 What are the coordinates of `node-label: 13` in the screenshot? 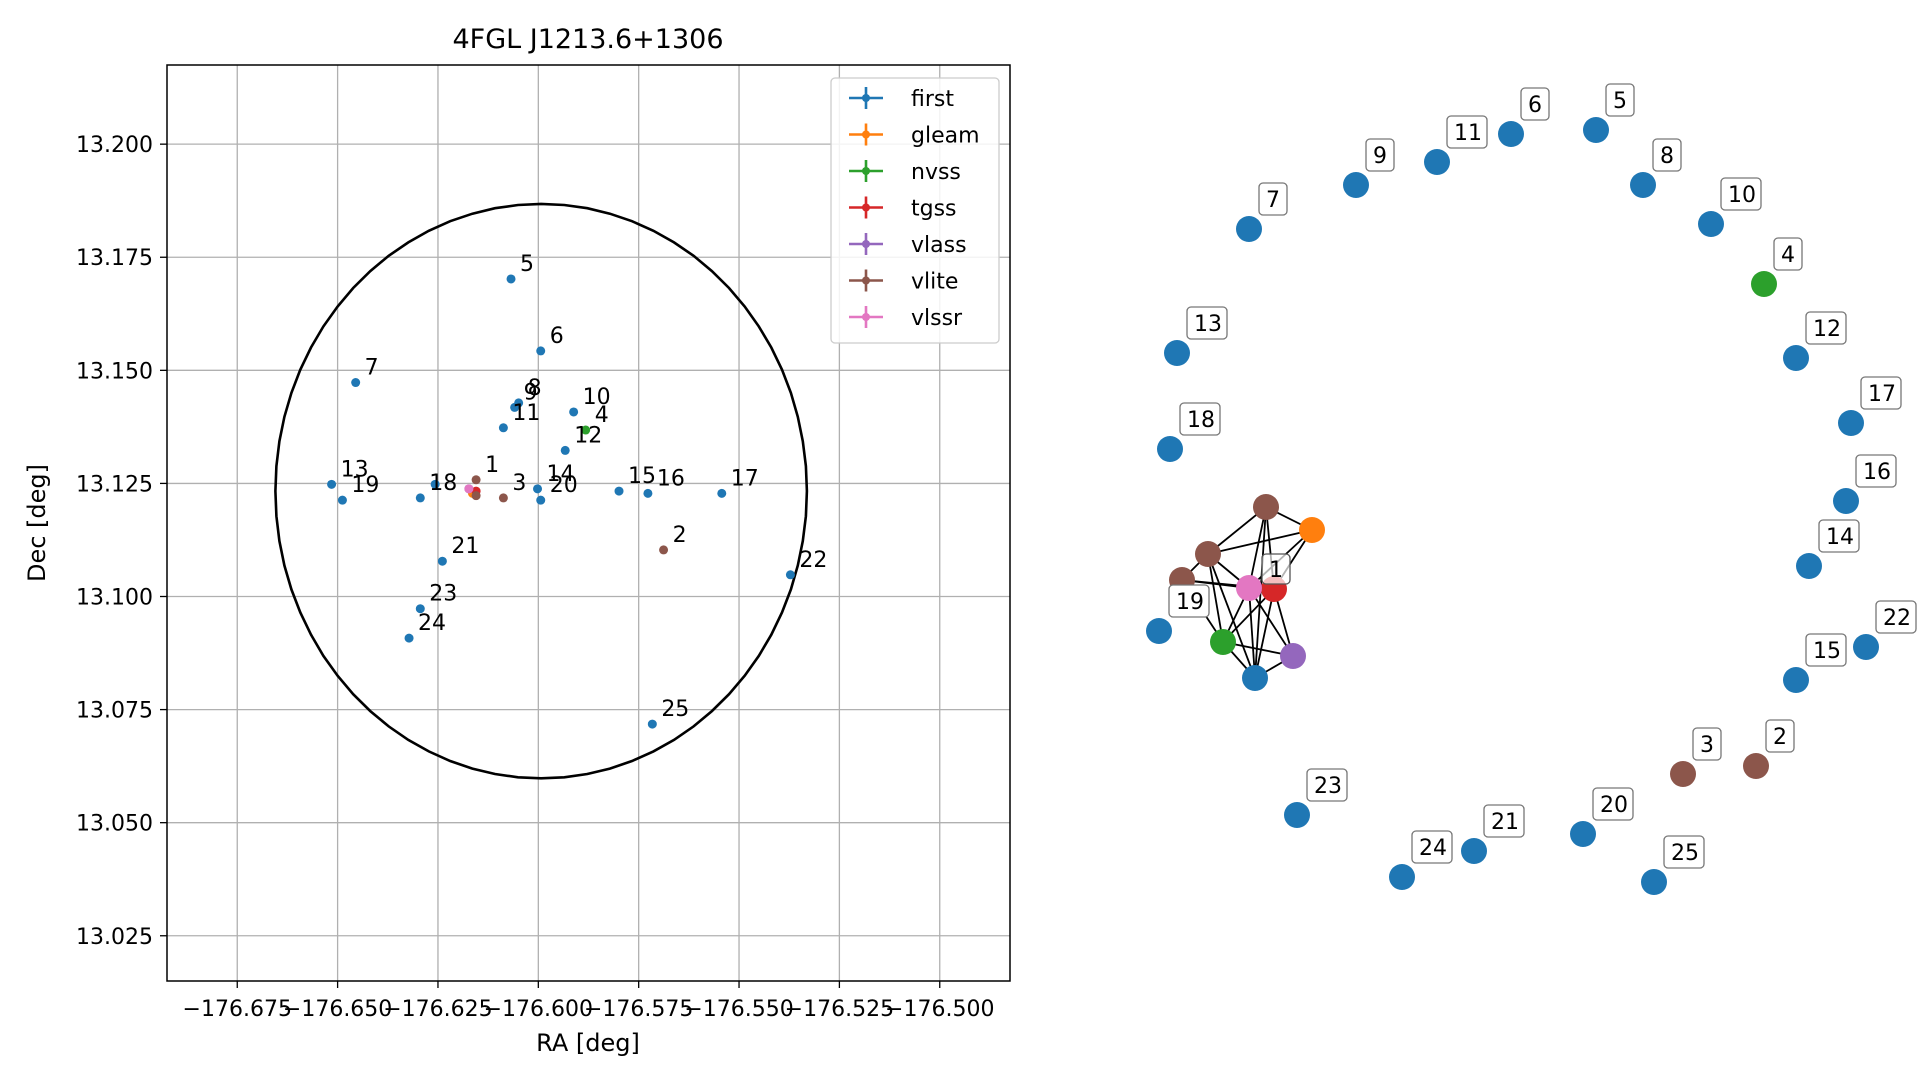 It's located at (1208, 324).